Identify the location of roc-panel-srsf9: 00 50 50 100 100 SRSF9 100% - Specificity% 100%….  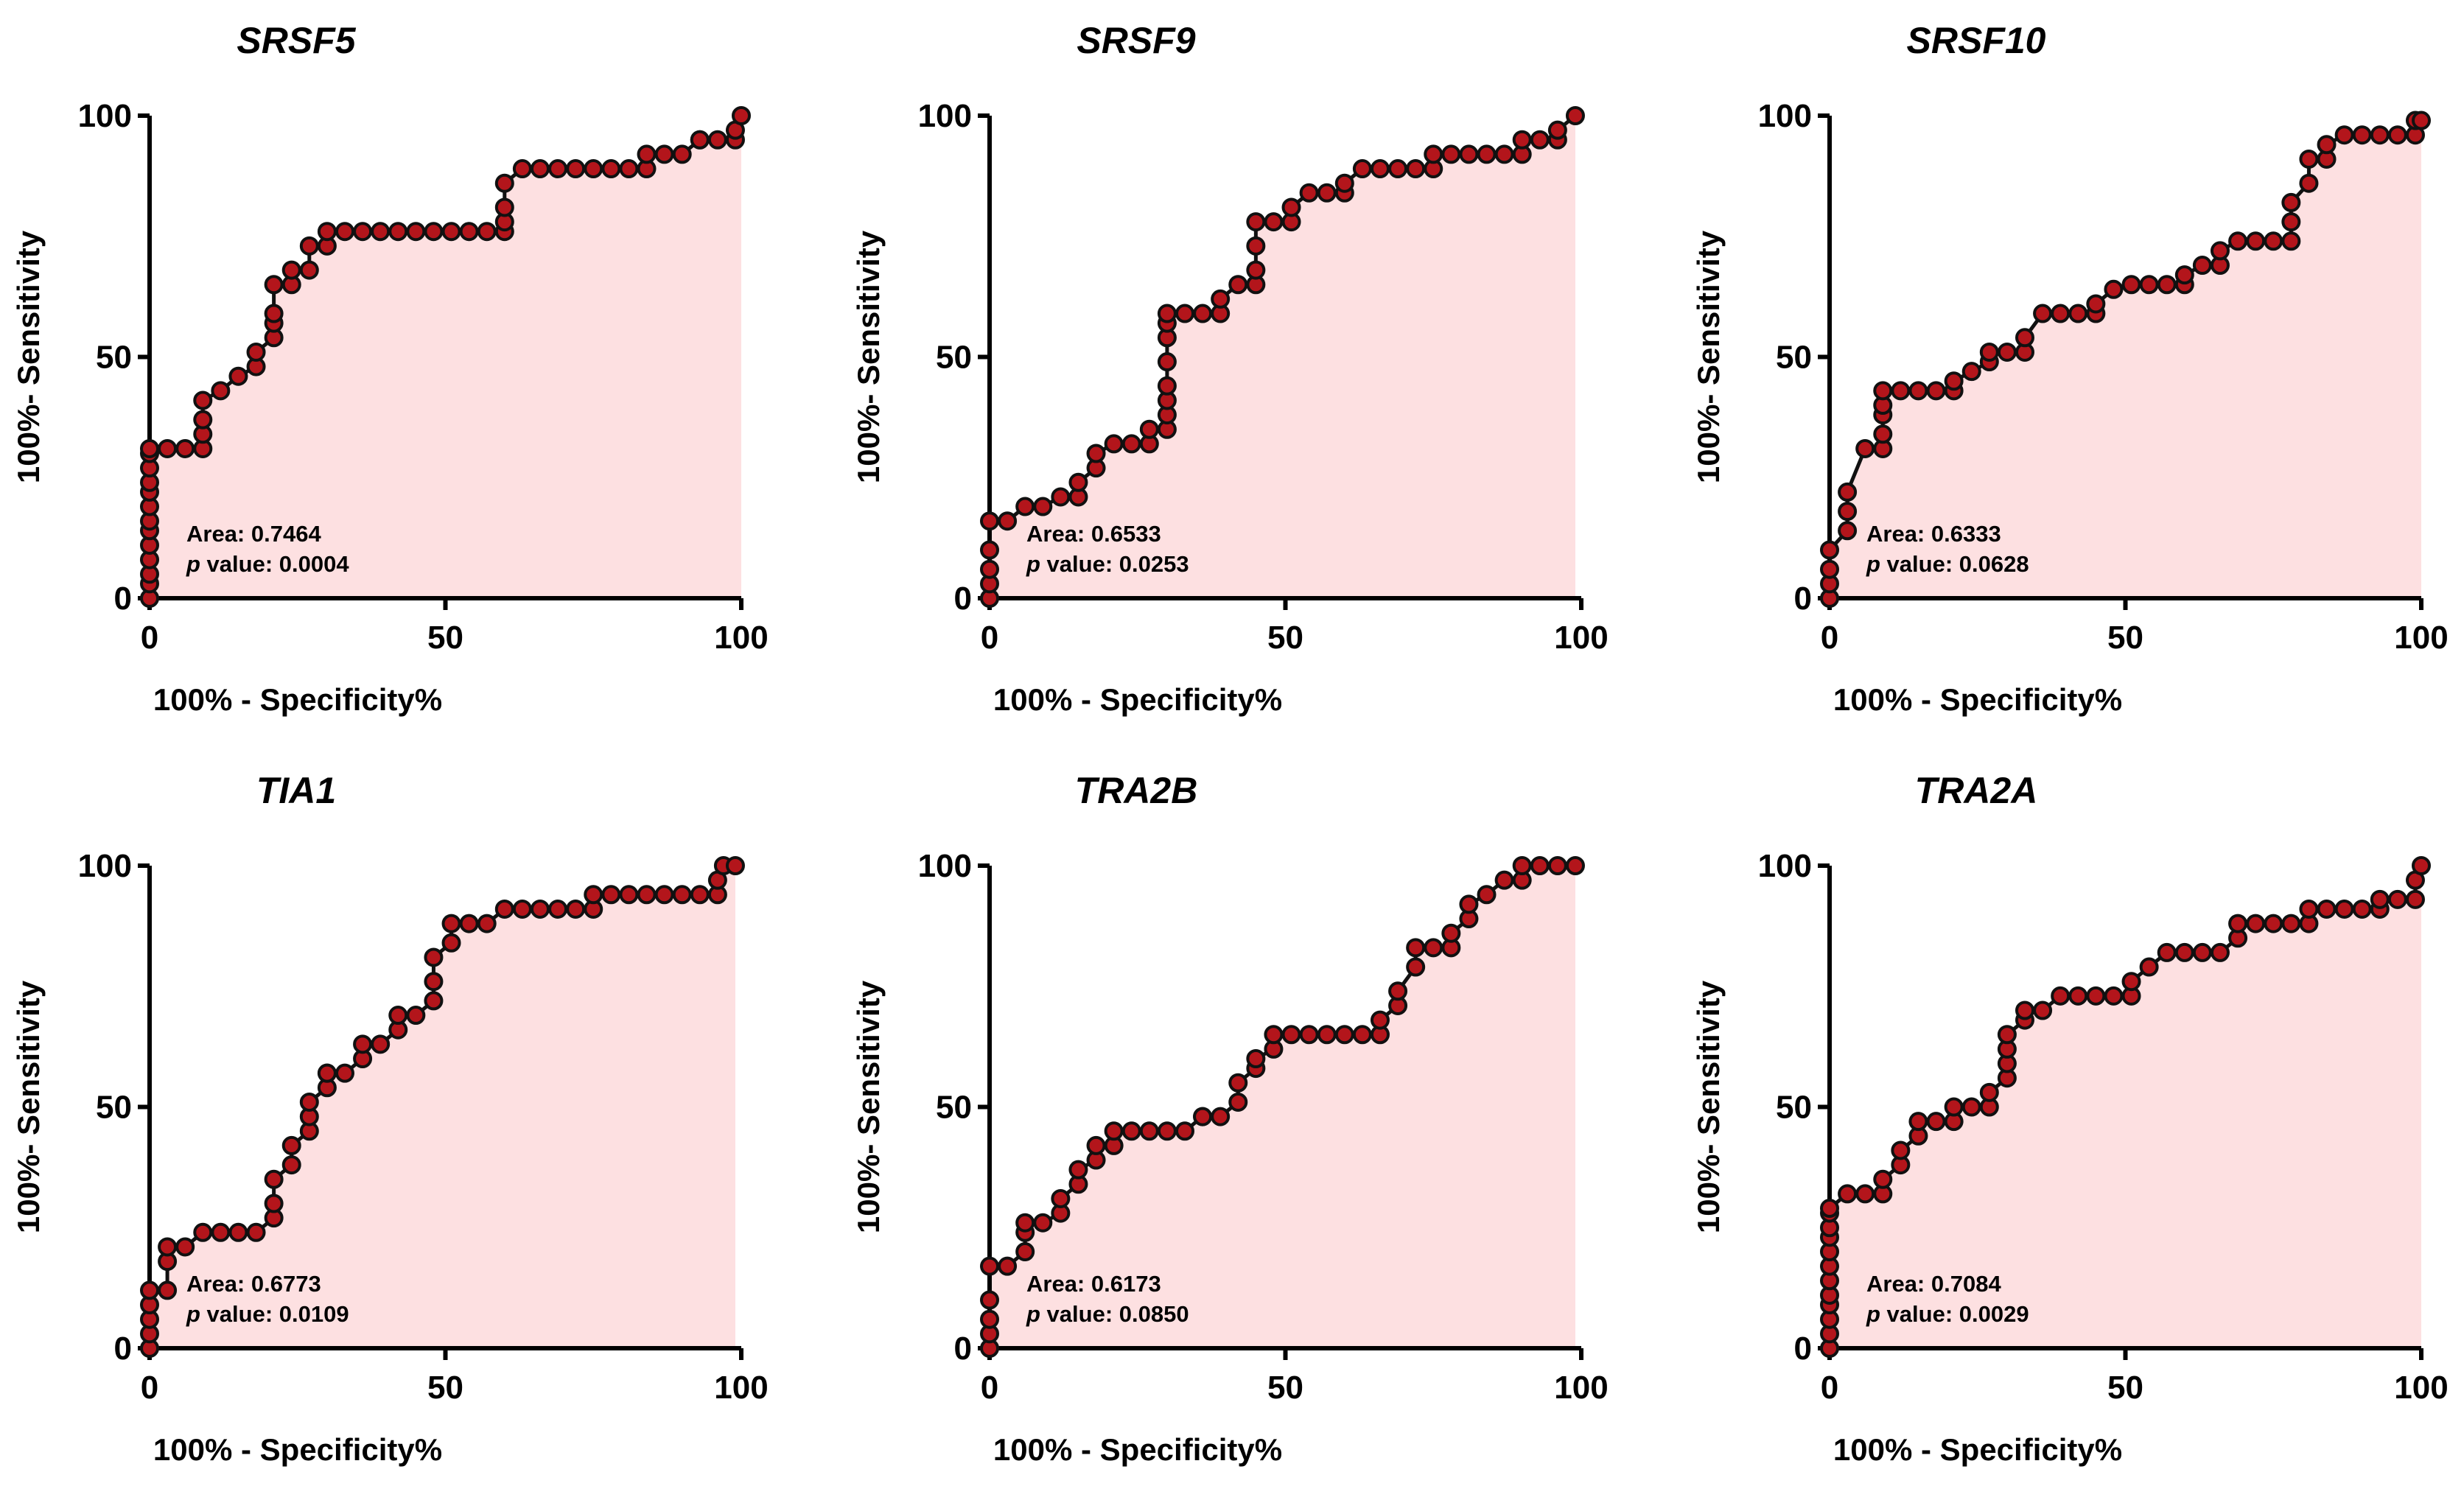
(1230, 368).